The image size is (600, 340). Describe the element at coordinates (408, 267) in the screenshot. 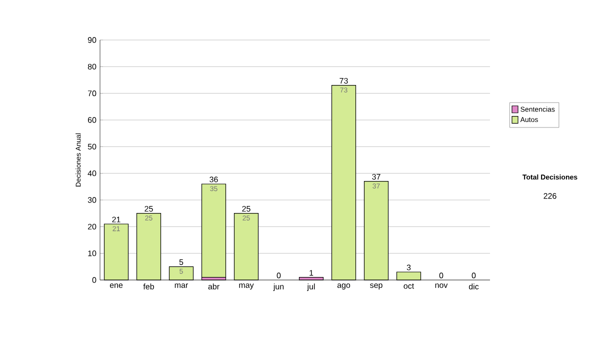

I see `total-label: 3` at that location.